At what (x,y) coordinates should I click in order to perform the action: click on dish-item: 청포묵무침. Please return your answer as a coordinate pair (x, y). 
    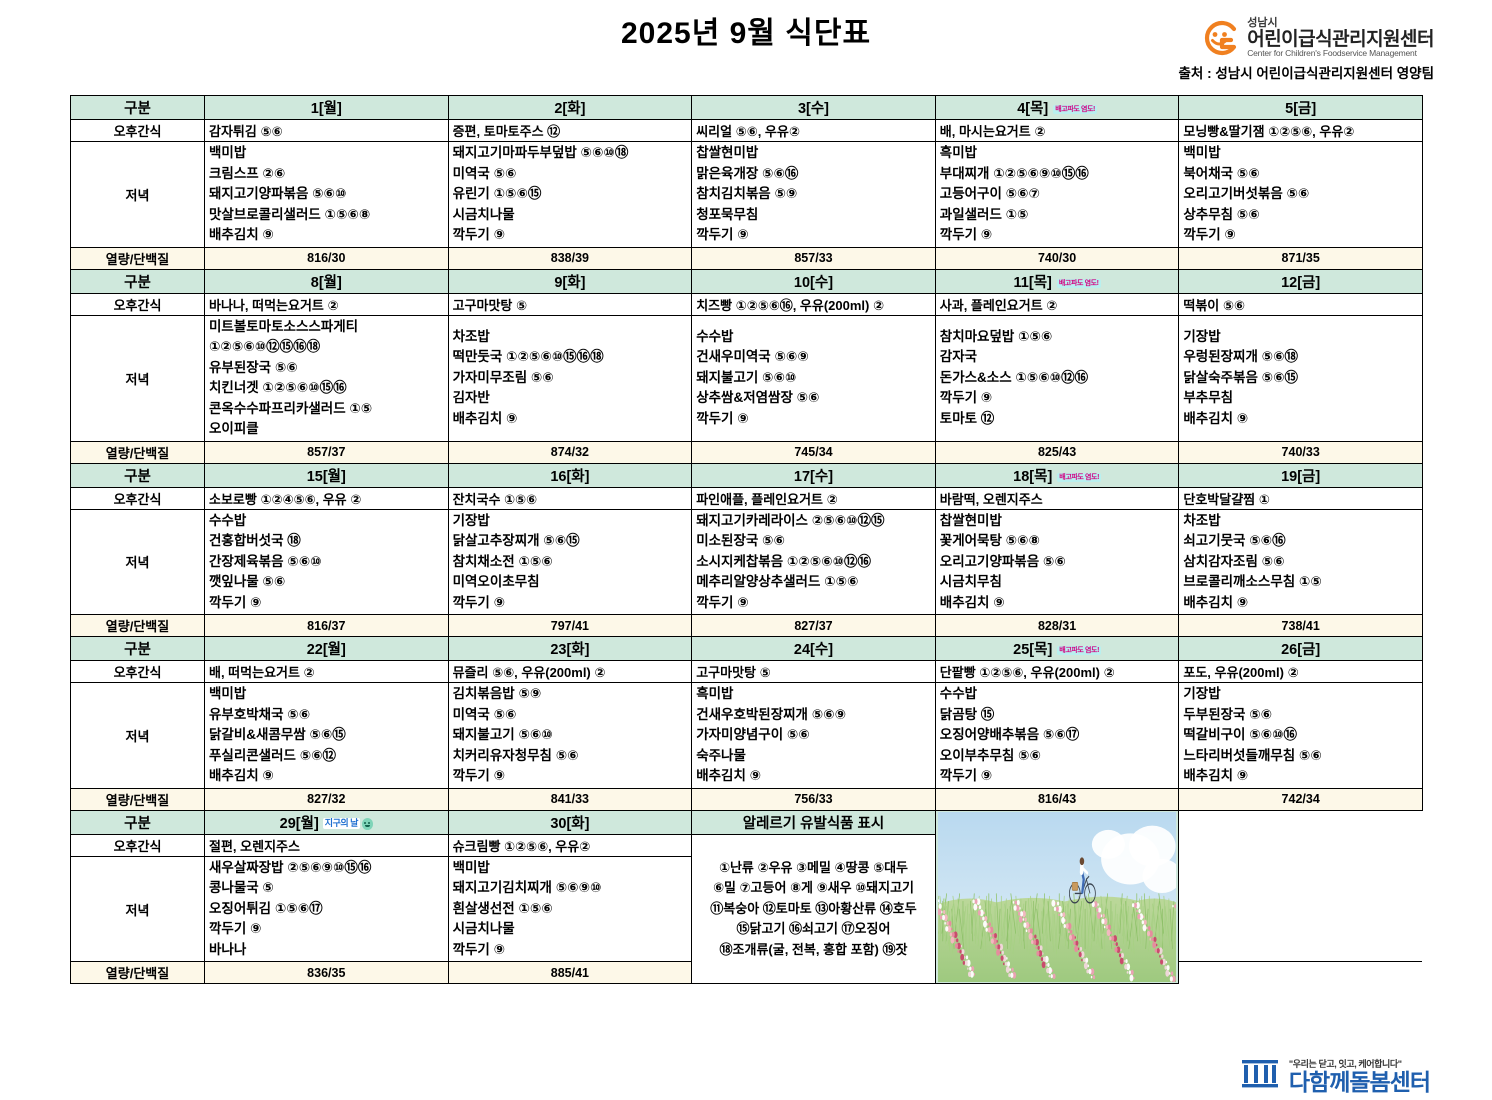
    Looking at the image, I should click on (727, 214).